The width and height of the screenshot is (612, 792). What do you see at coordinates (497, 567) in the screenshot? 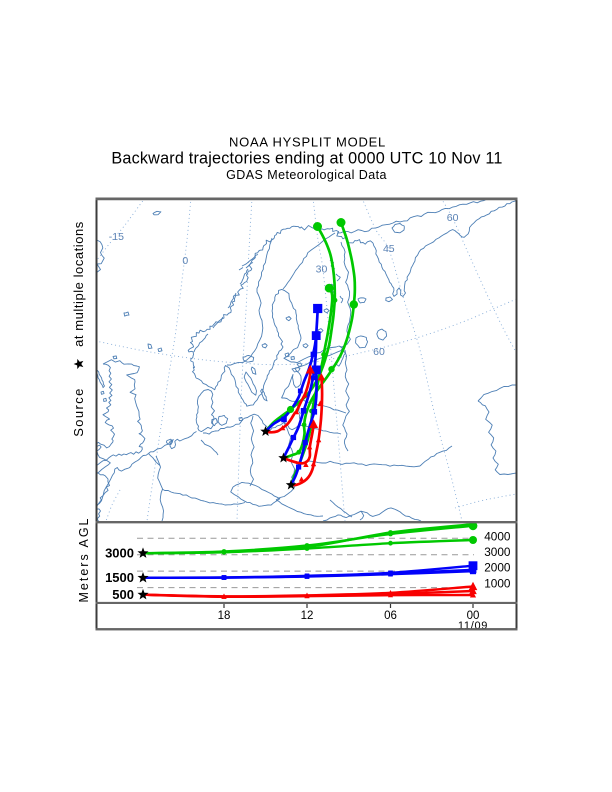
I see `svg-text: 2000` at bounding box center [497, 567].